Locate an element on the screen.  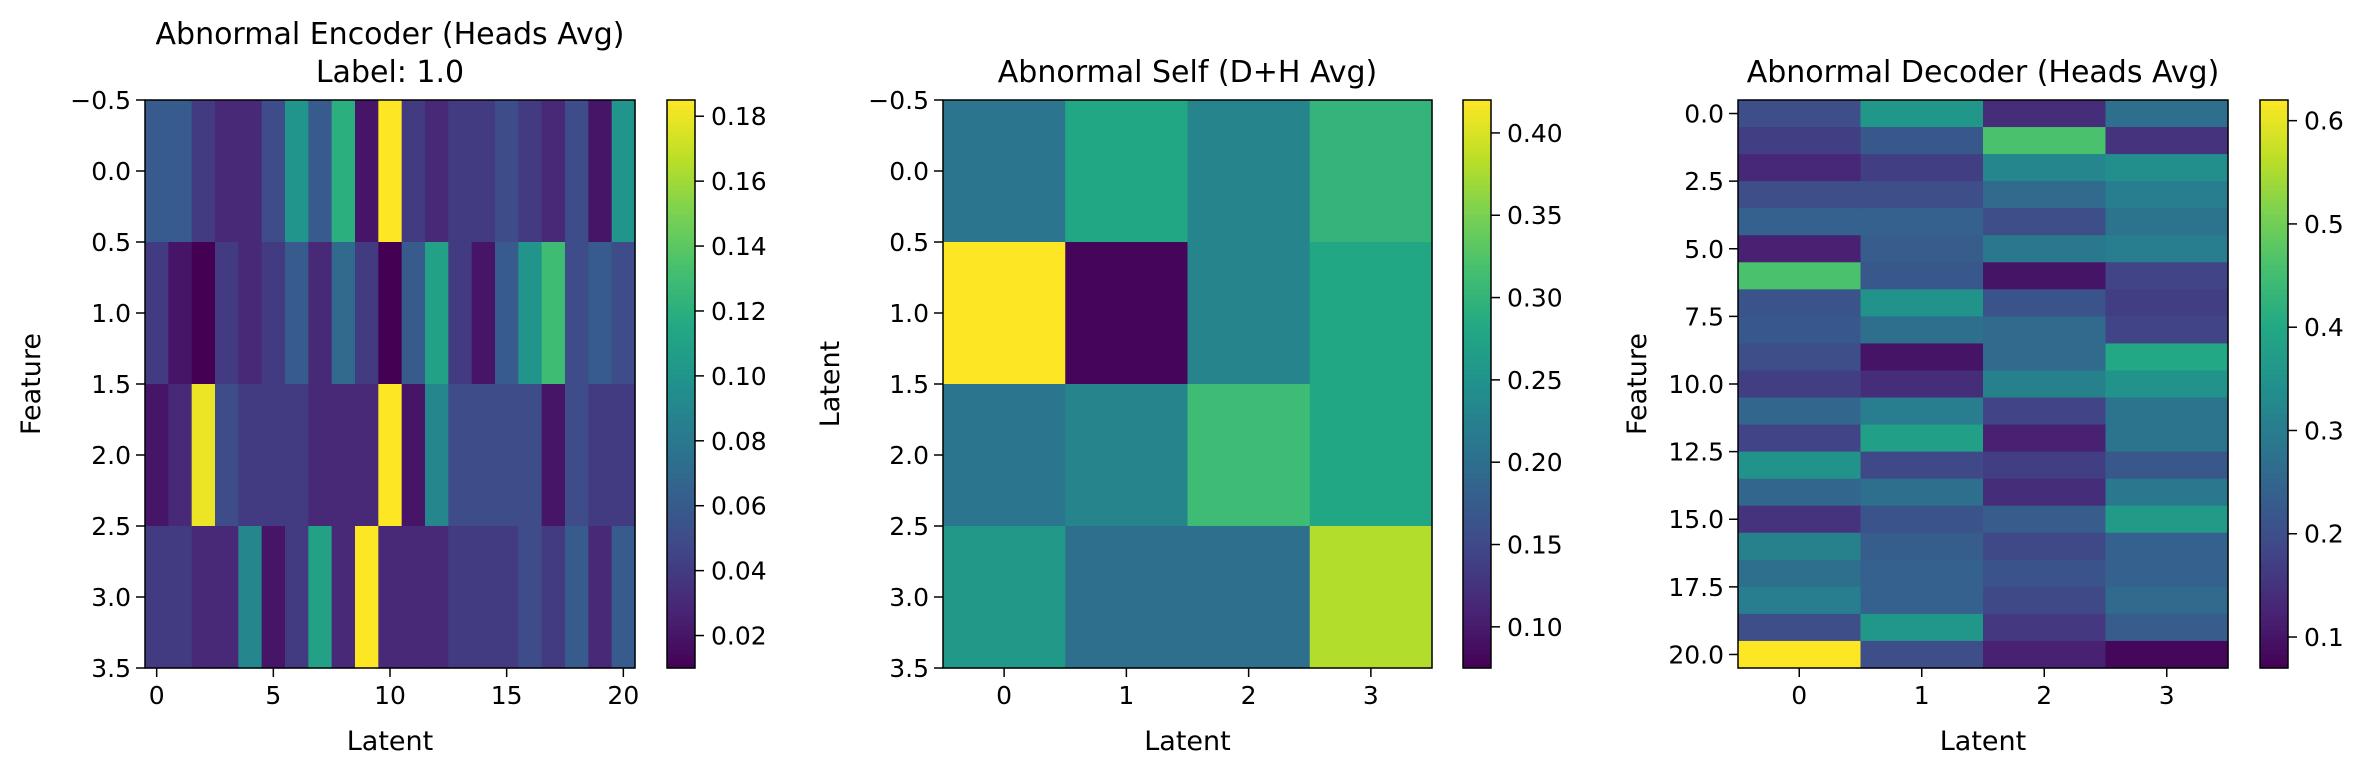
cell-r2-c13 is located at coordinates (460, 455).